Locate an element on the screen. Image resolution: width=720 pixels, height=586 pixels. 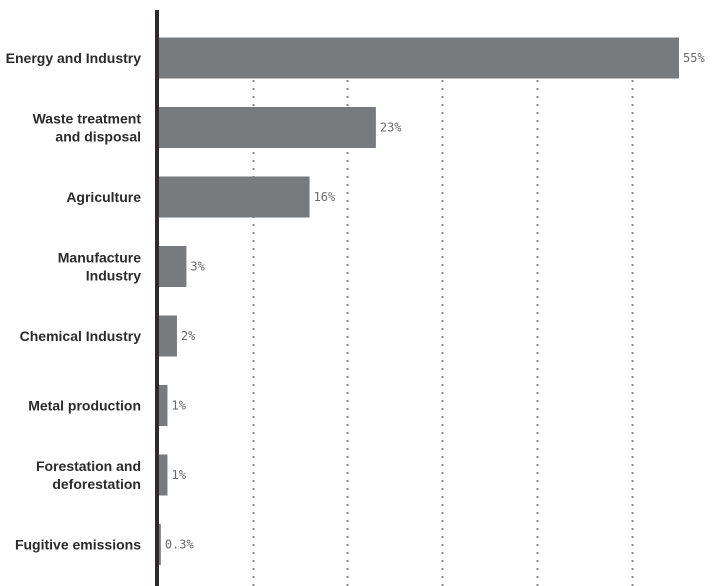
category-label-1: Energy and Industry is located at coordinates (74, 58).